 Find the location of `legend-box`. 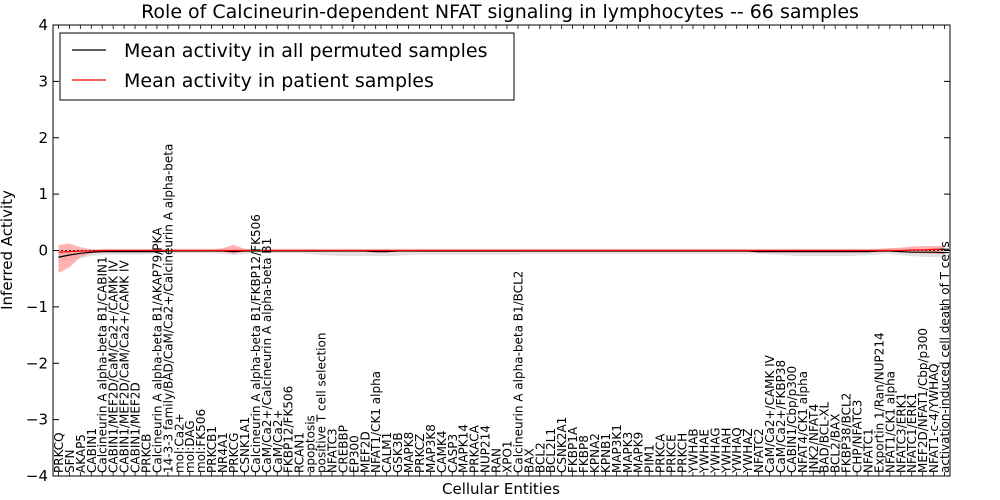

legend-box is located at coordinates (287, 66).